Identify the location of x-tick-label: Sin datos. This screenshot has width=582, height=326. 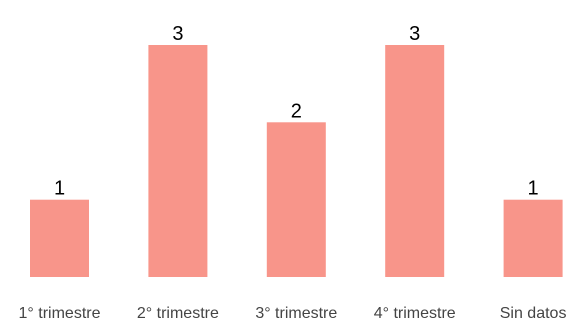
(533, 313).